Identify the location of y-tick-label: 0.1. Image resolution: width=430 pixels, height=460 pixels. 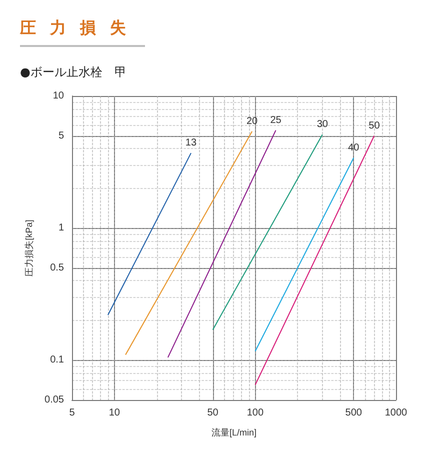
(57, 360).